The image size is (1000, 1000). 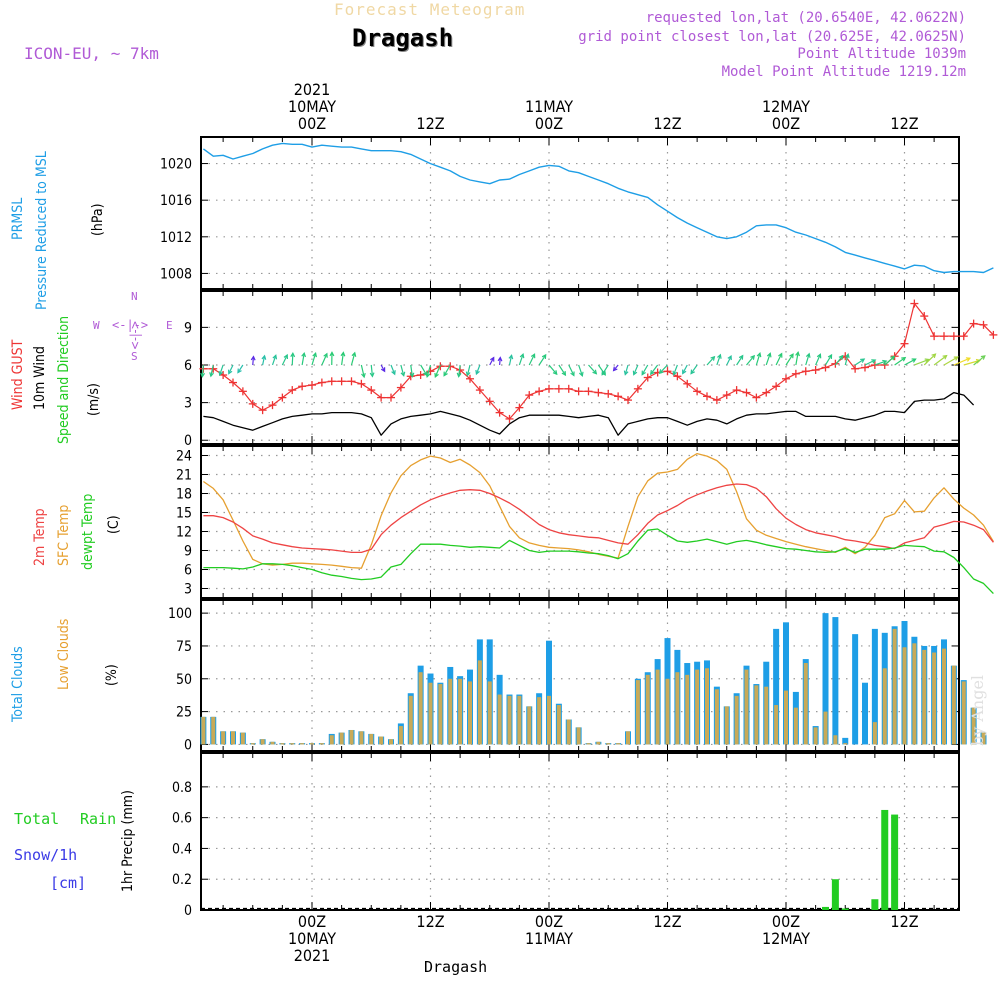 I want to click on wind-unit: (m/s), so click(x=94, y=399).